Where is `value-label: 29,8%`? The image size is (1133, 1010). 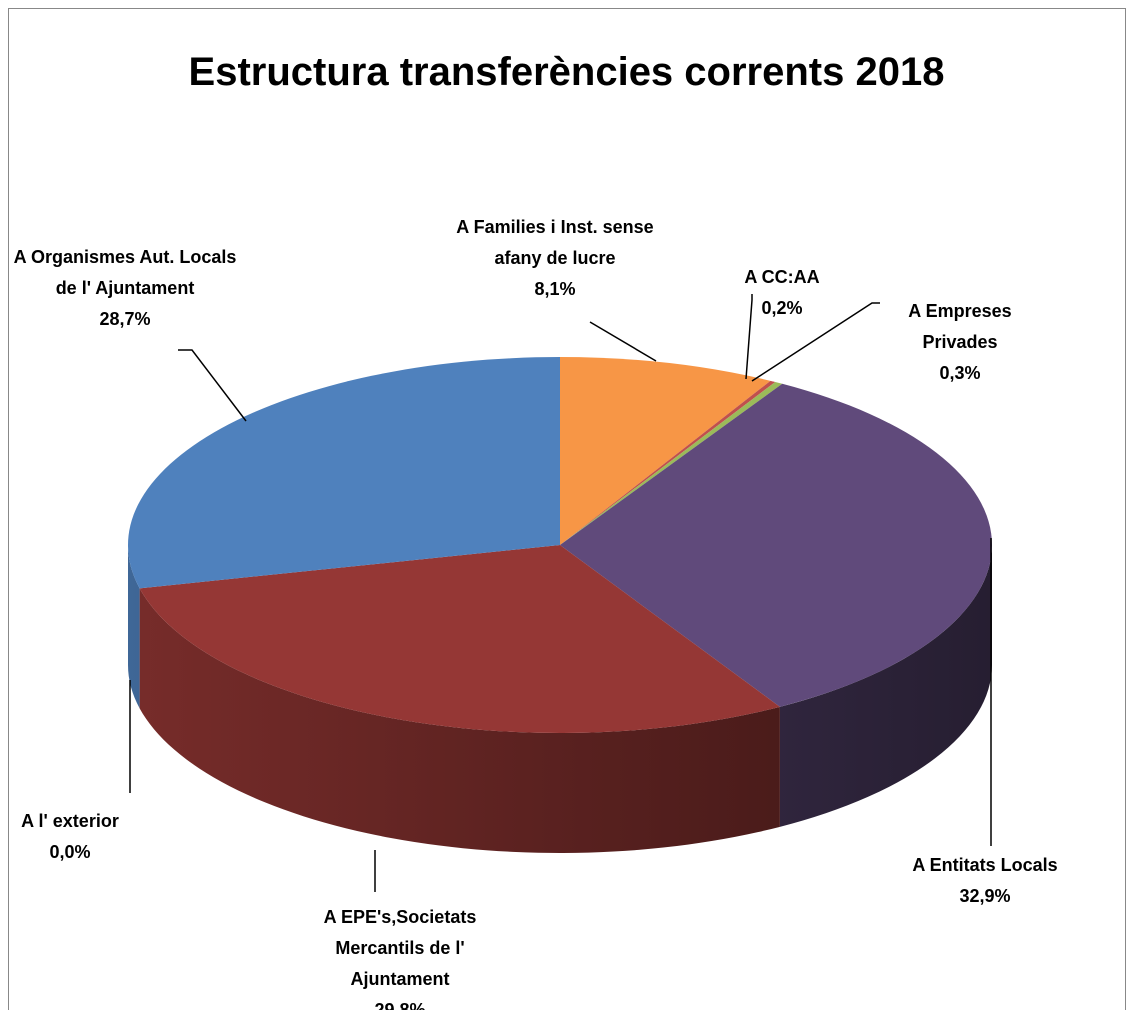
value-label: 29,8% is located at coordinates (400, 1005).